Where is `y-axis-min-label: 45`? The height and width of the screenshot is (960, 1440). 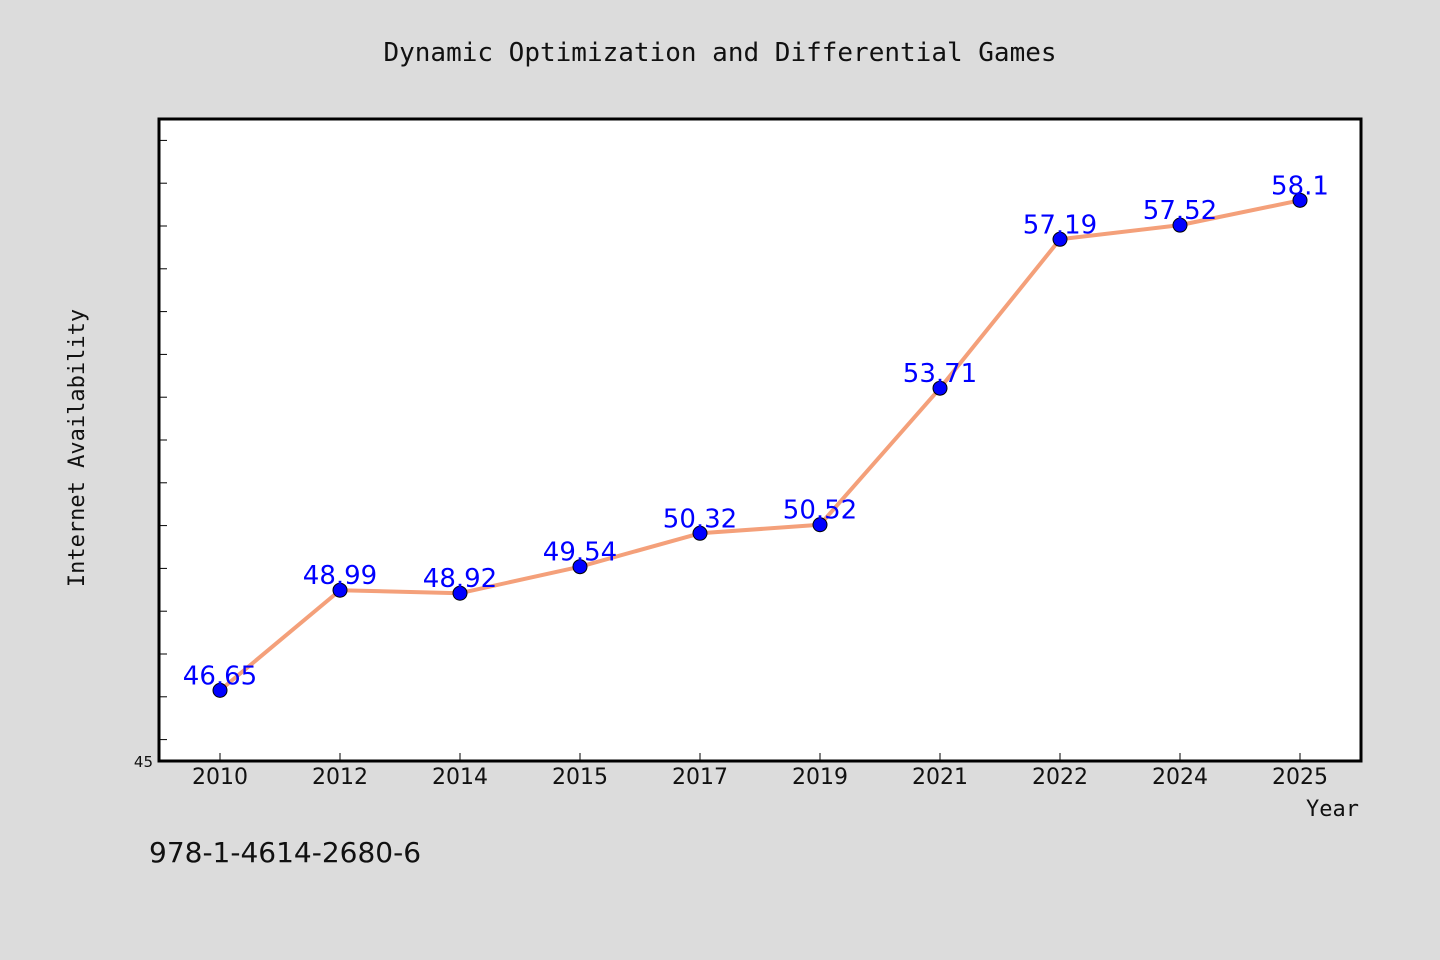 y-axis-min-label: 45 is located at coordinates (143, 762).